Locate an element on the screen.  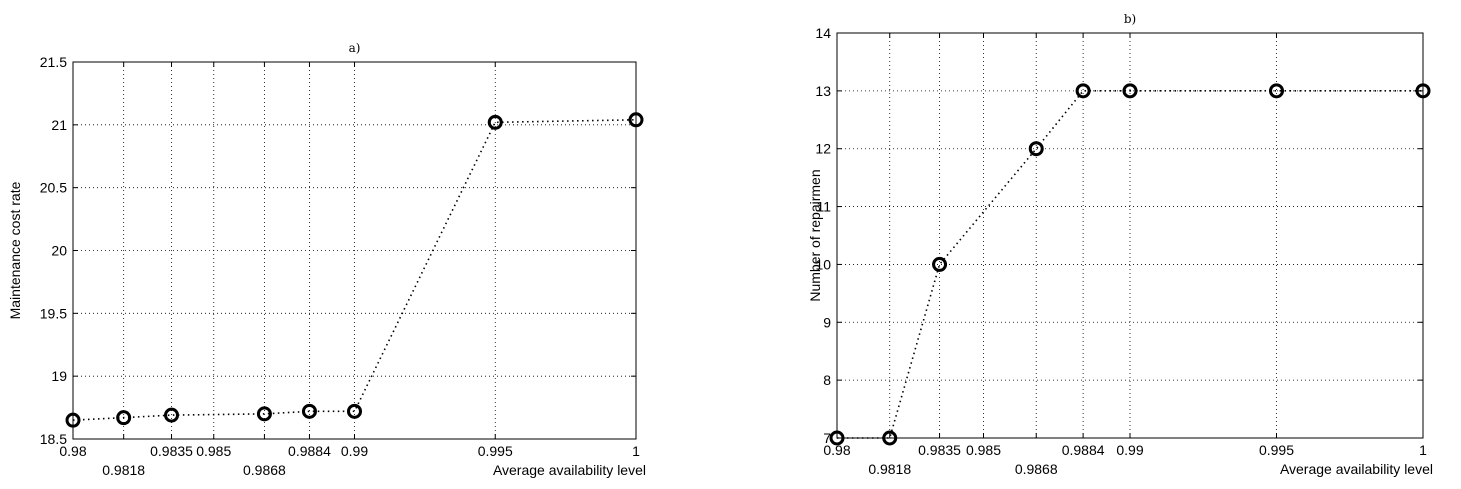
chart-title: b) is located at coordinates (1130, 19).